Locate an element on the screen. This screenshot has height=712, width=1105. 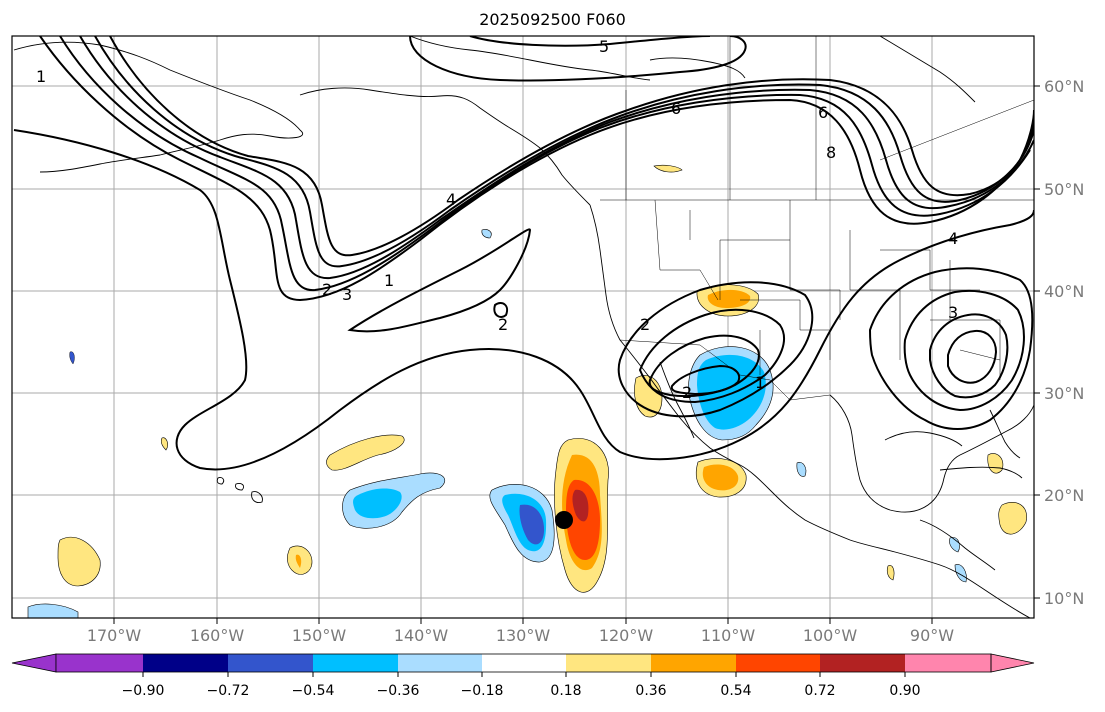
colorbar-tick-label: −0.36 is located at coordinates (398, 691).